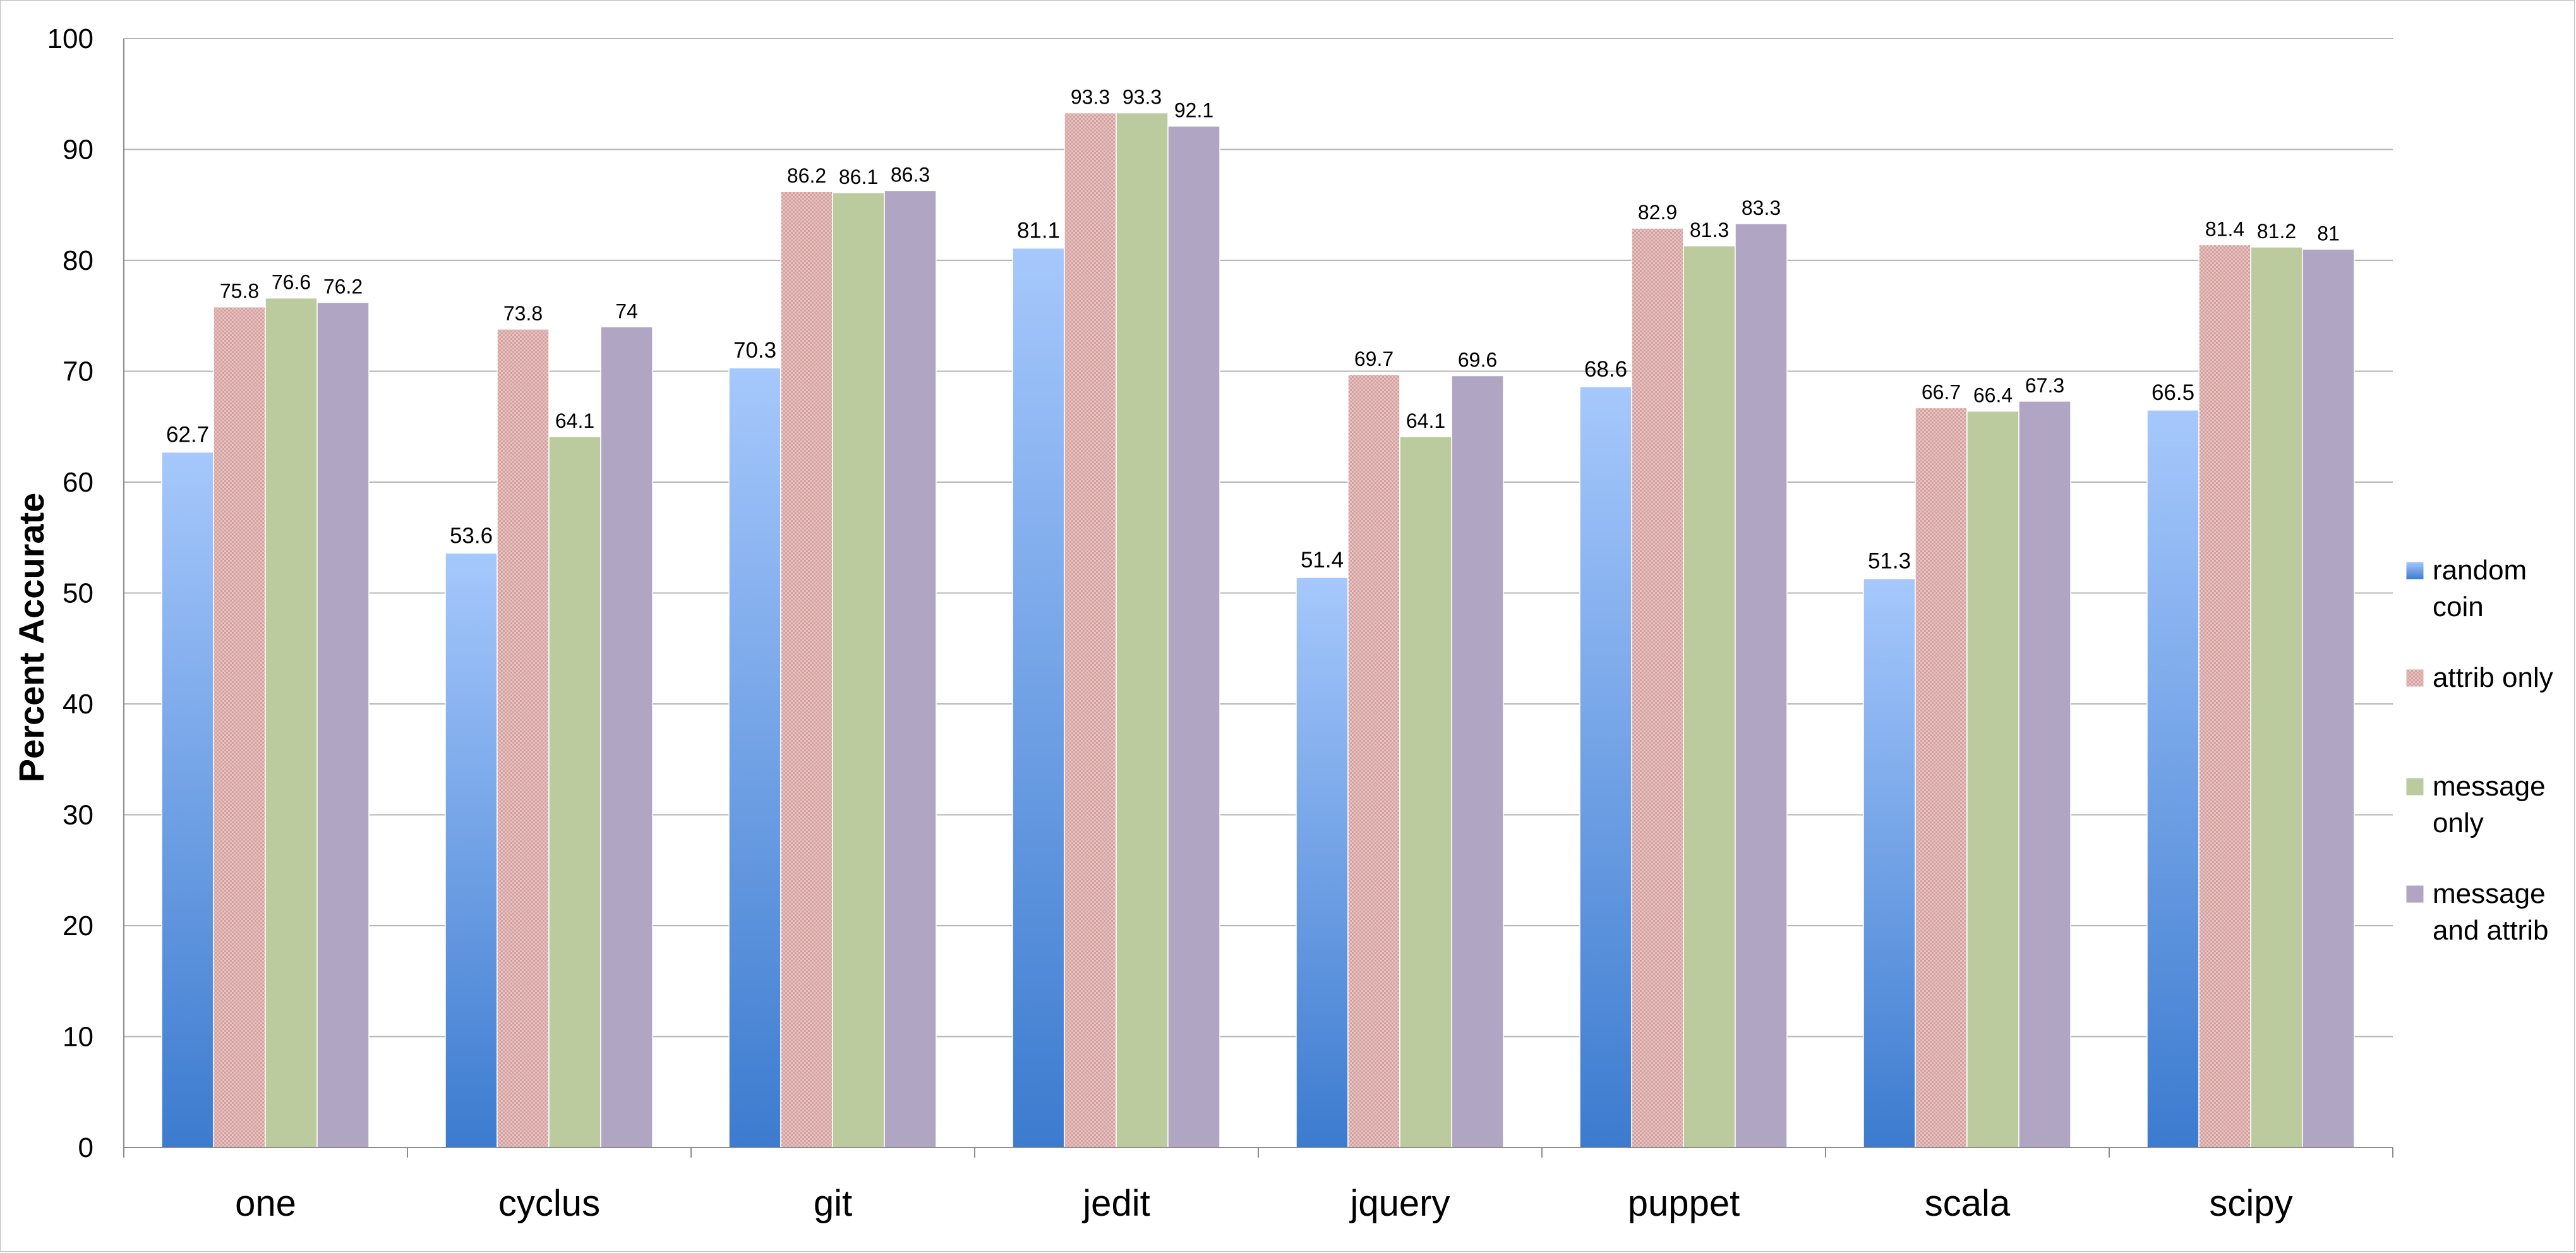  I want to click on data-label: 86.2, so click(806, 175).